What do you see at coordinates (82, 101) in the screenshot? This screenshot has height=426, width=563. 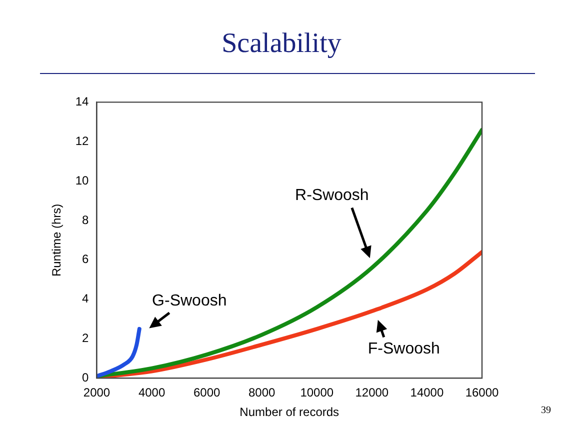 I see `y-tick-label: 14` at bounding box center [82, 101].